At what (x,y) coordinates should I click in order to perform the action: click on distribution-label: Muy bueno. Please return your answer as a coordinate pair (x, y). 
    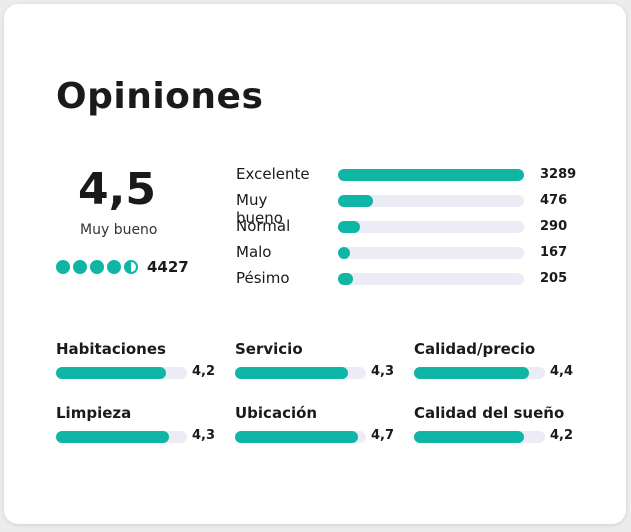
    Looking at the image, I should click on (259, 209).